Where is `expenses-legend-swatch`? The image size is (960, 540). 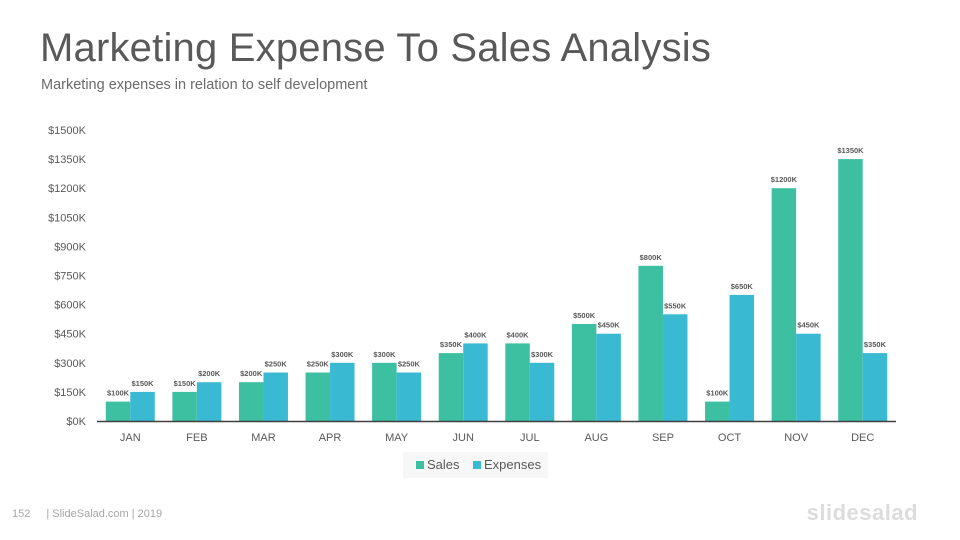 expenses-legend-swatch is located at coordinates (477, 465).